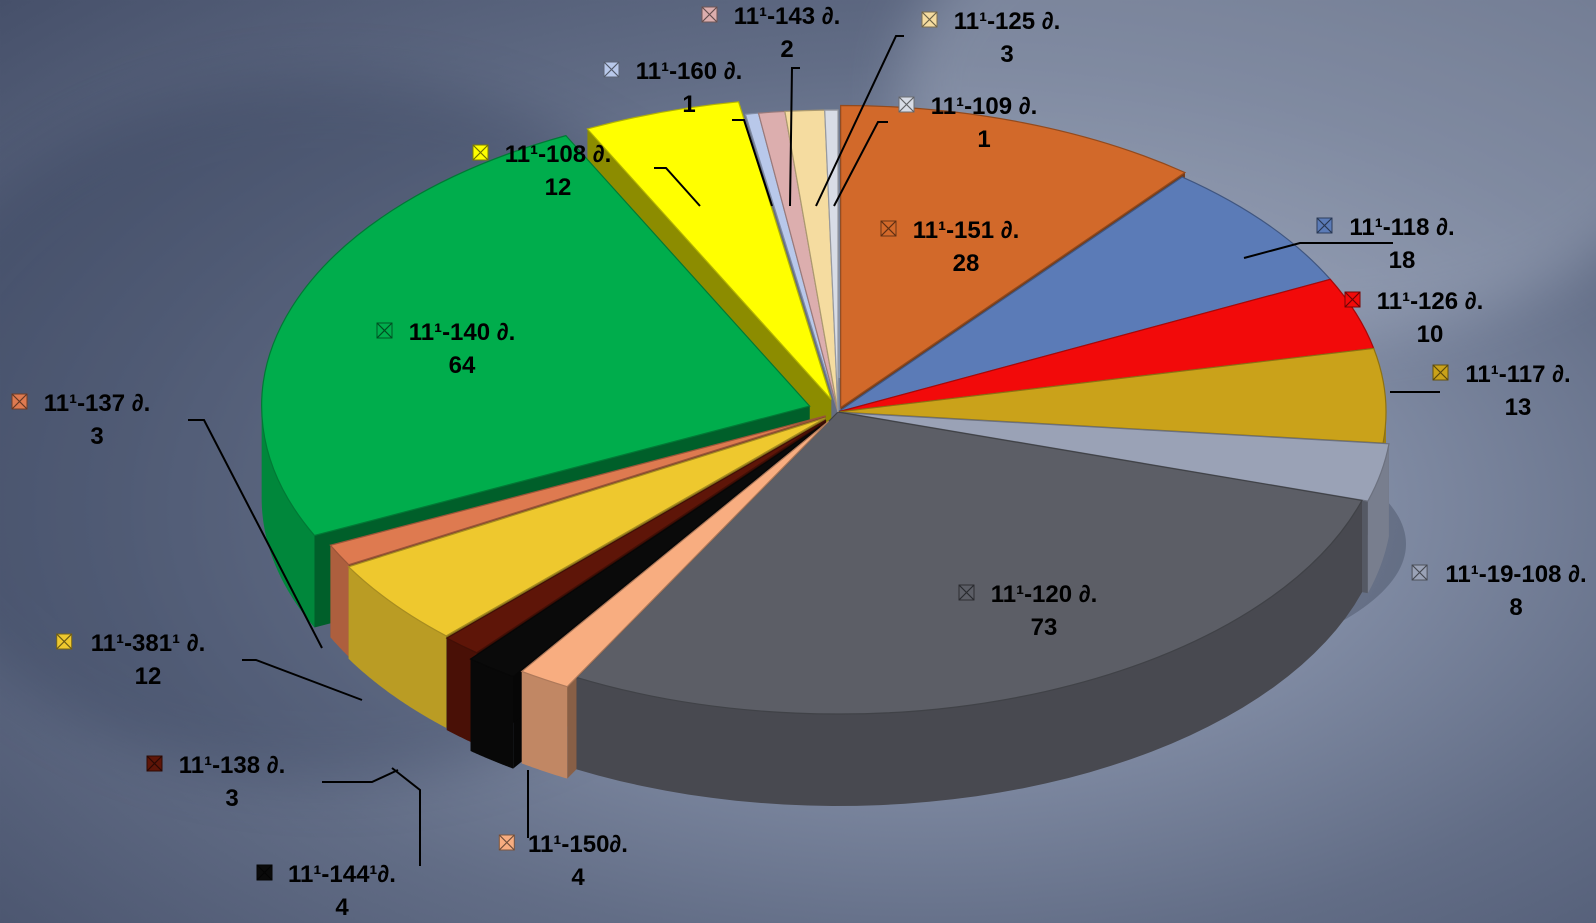 Image resolution: width=1596 pixels, height=923 pixels. I want to click on slice-label: 11¹-143 ∂. 2, so click(771, 33).